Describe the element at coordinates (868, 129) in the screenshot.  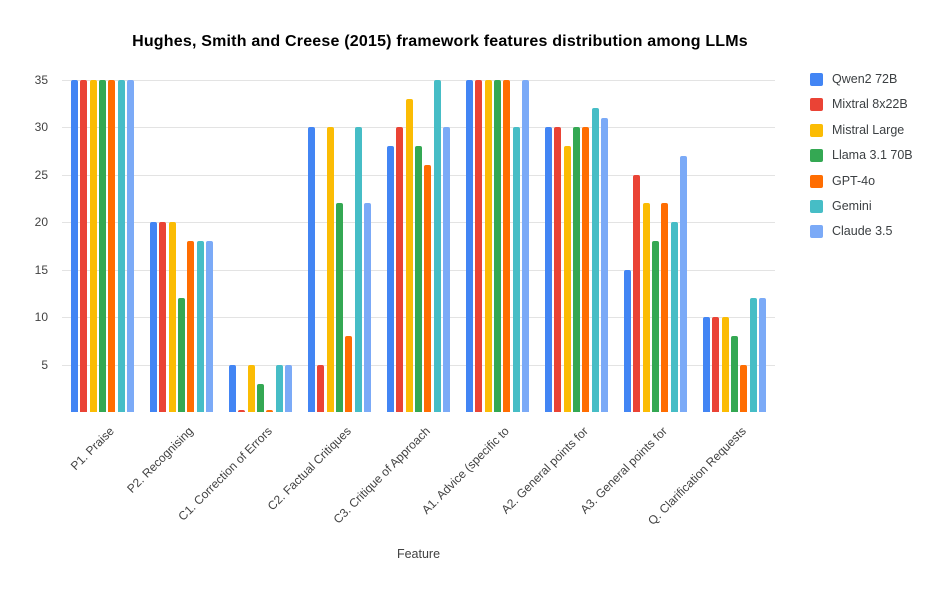
I see `legend-label: Mistral Large` at that location.